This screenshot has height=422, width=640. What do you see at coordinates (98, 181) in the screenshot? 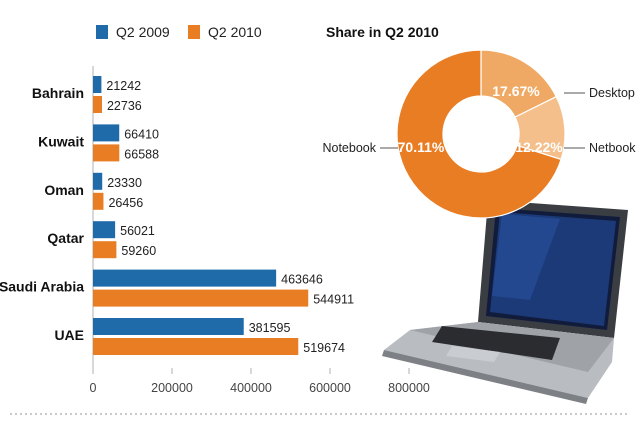
I see `bar-oman-q2-2009` at bounding box center [98, 181].